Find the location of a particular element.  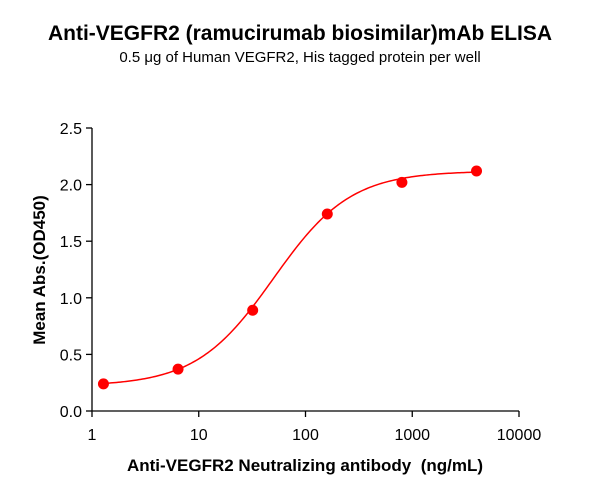

y-tick-label: 0.5 is located at coordinates (71, 355).